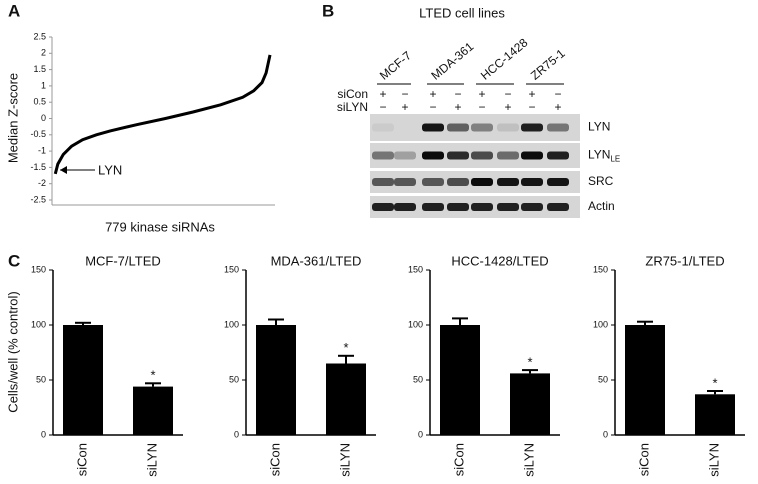 The image size is (758, 484). What do you see at coordinates (499, 260) in the screenshot?
I see `chart-title: HCC-1428/LTED` at bounding box center [499, 260].